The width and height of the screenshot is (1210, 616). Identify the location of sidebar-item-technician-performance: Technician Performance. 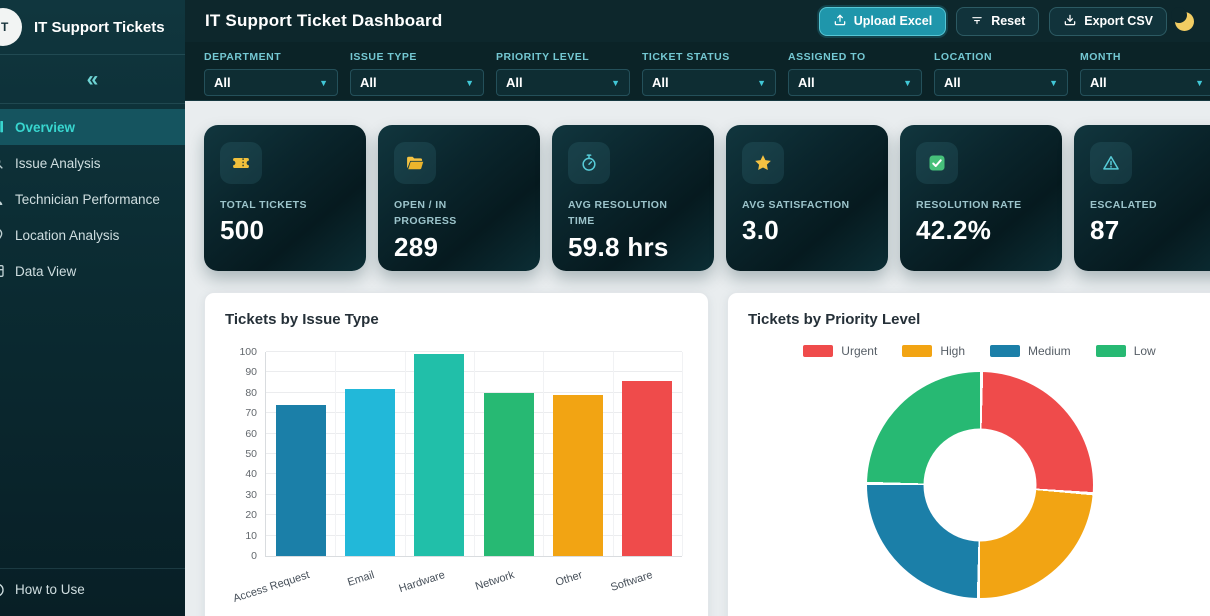
(92, 199).